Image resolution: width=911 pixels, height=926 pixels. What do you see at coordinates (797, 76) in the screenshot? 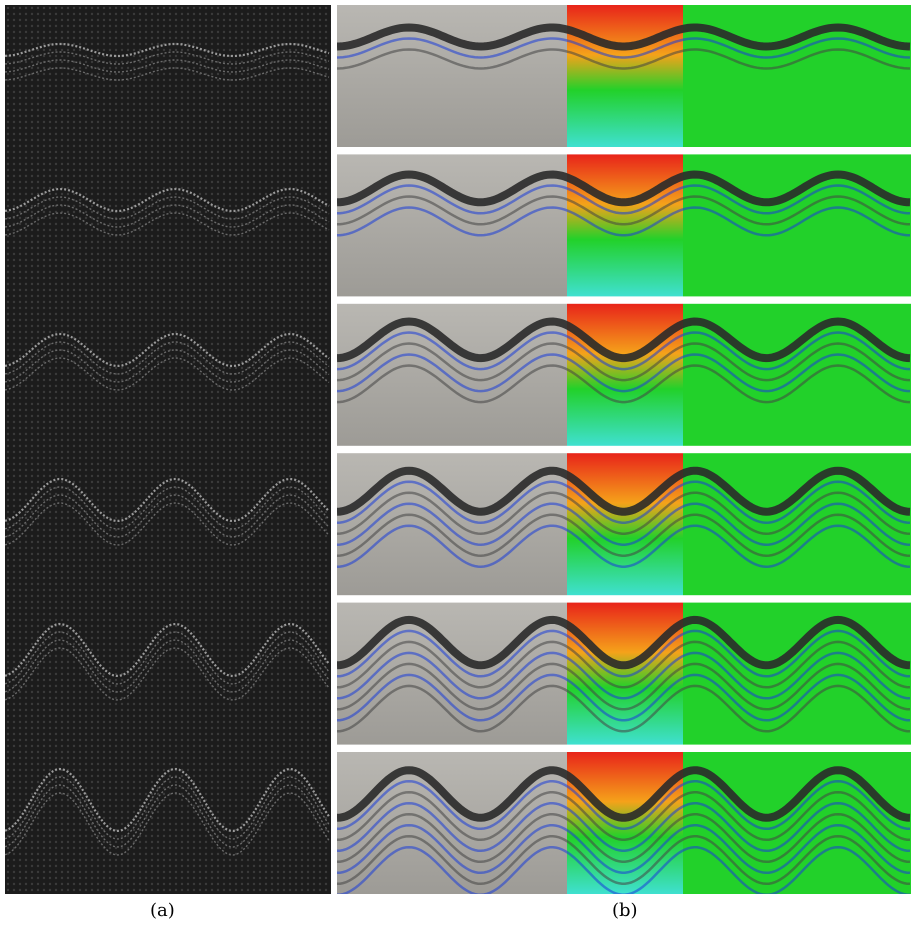
I see `field-map-green` at bounding box center [797, 76].